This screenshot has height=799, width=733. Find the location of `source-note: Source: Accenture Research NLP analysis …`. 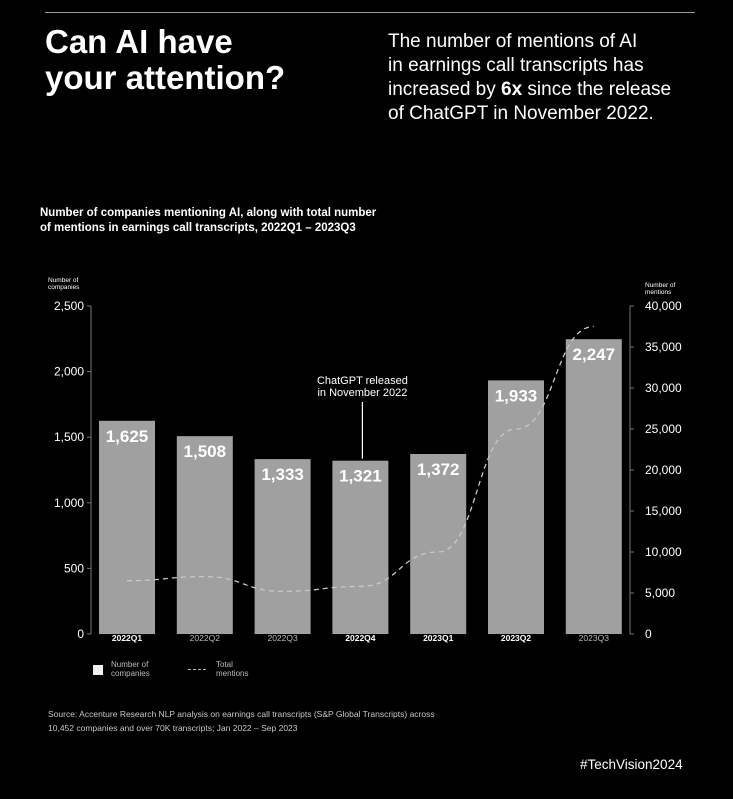

source-note: Source: Accenture Research NLP analysis … is located at coordinates (298, 721).